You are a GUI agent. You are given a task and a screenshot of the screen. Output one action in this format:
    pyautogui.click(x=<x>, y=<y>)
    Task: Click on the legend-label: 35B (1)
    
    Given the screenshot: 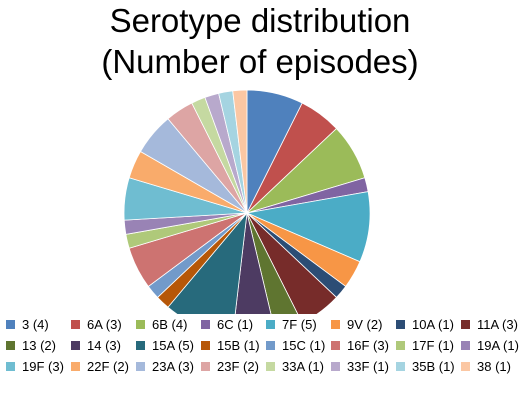 What is the action you would take?
    pyautogui.click(x=433, y=366)
    